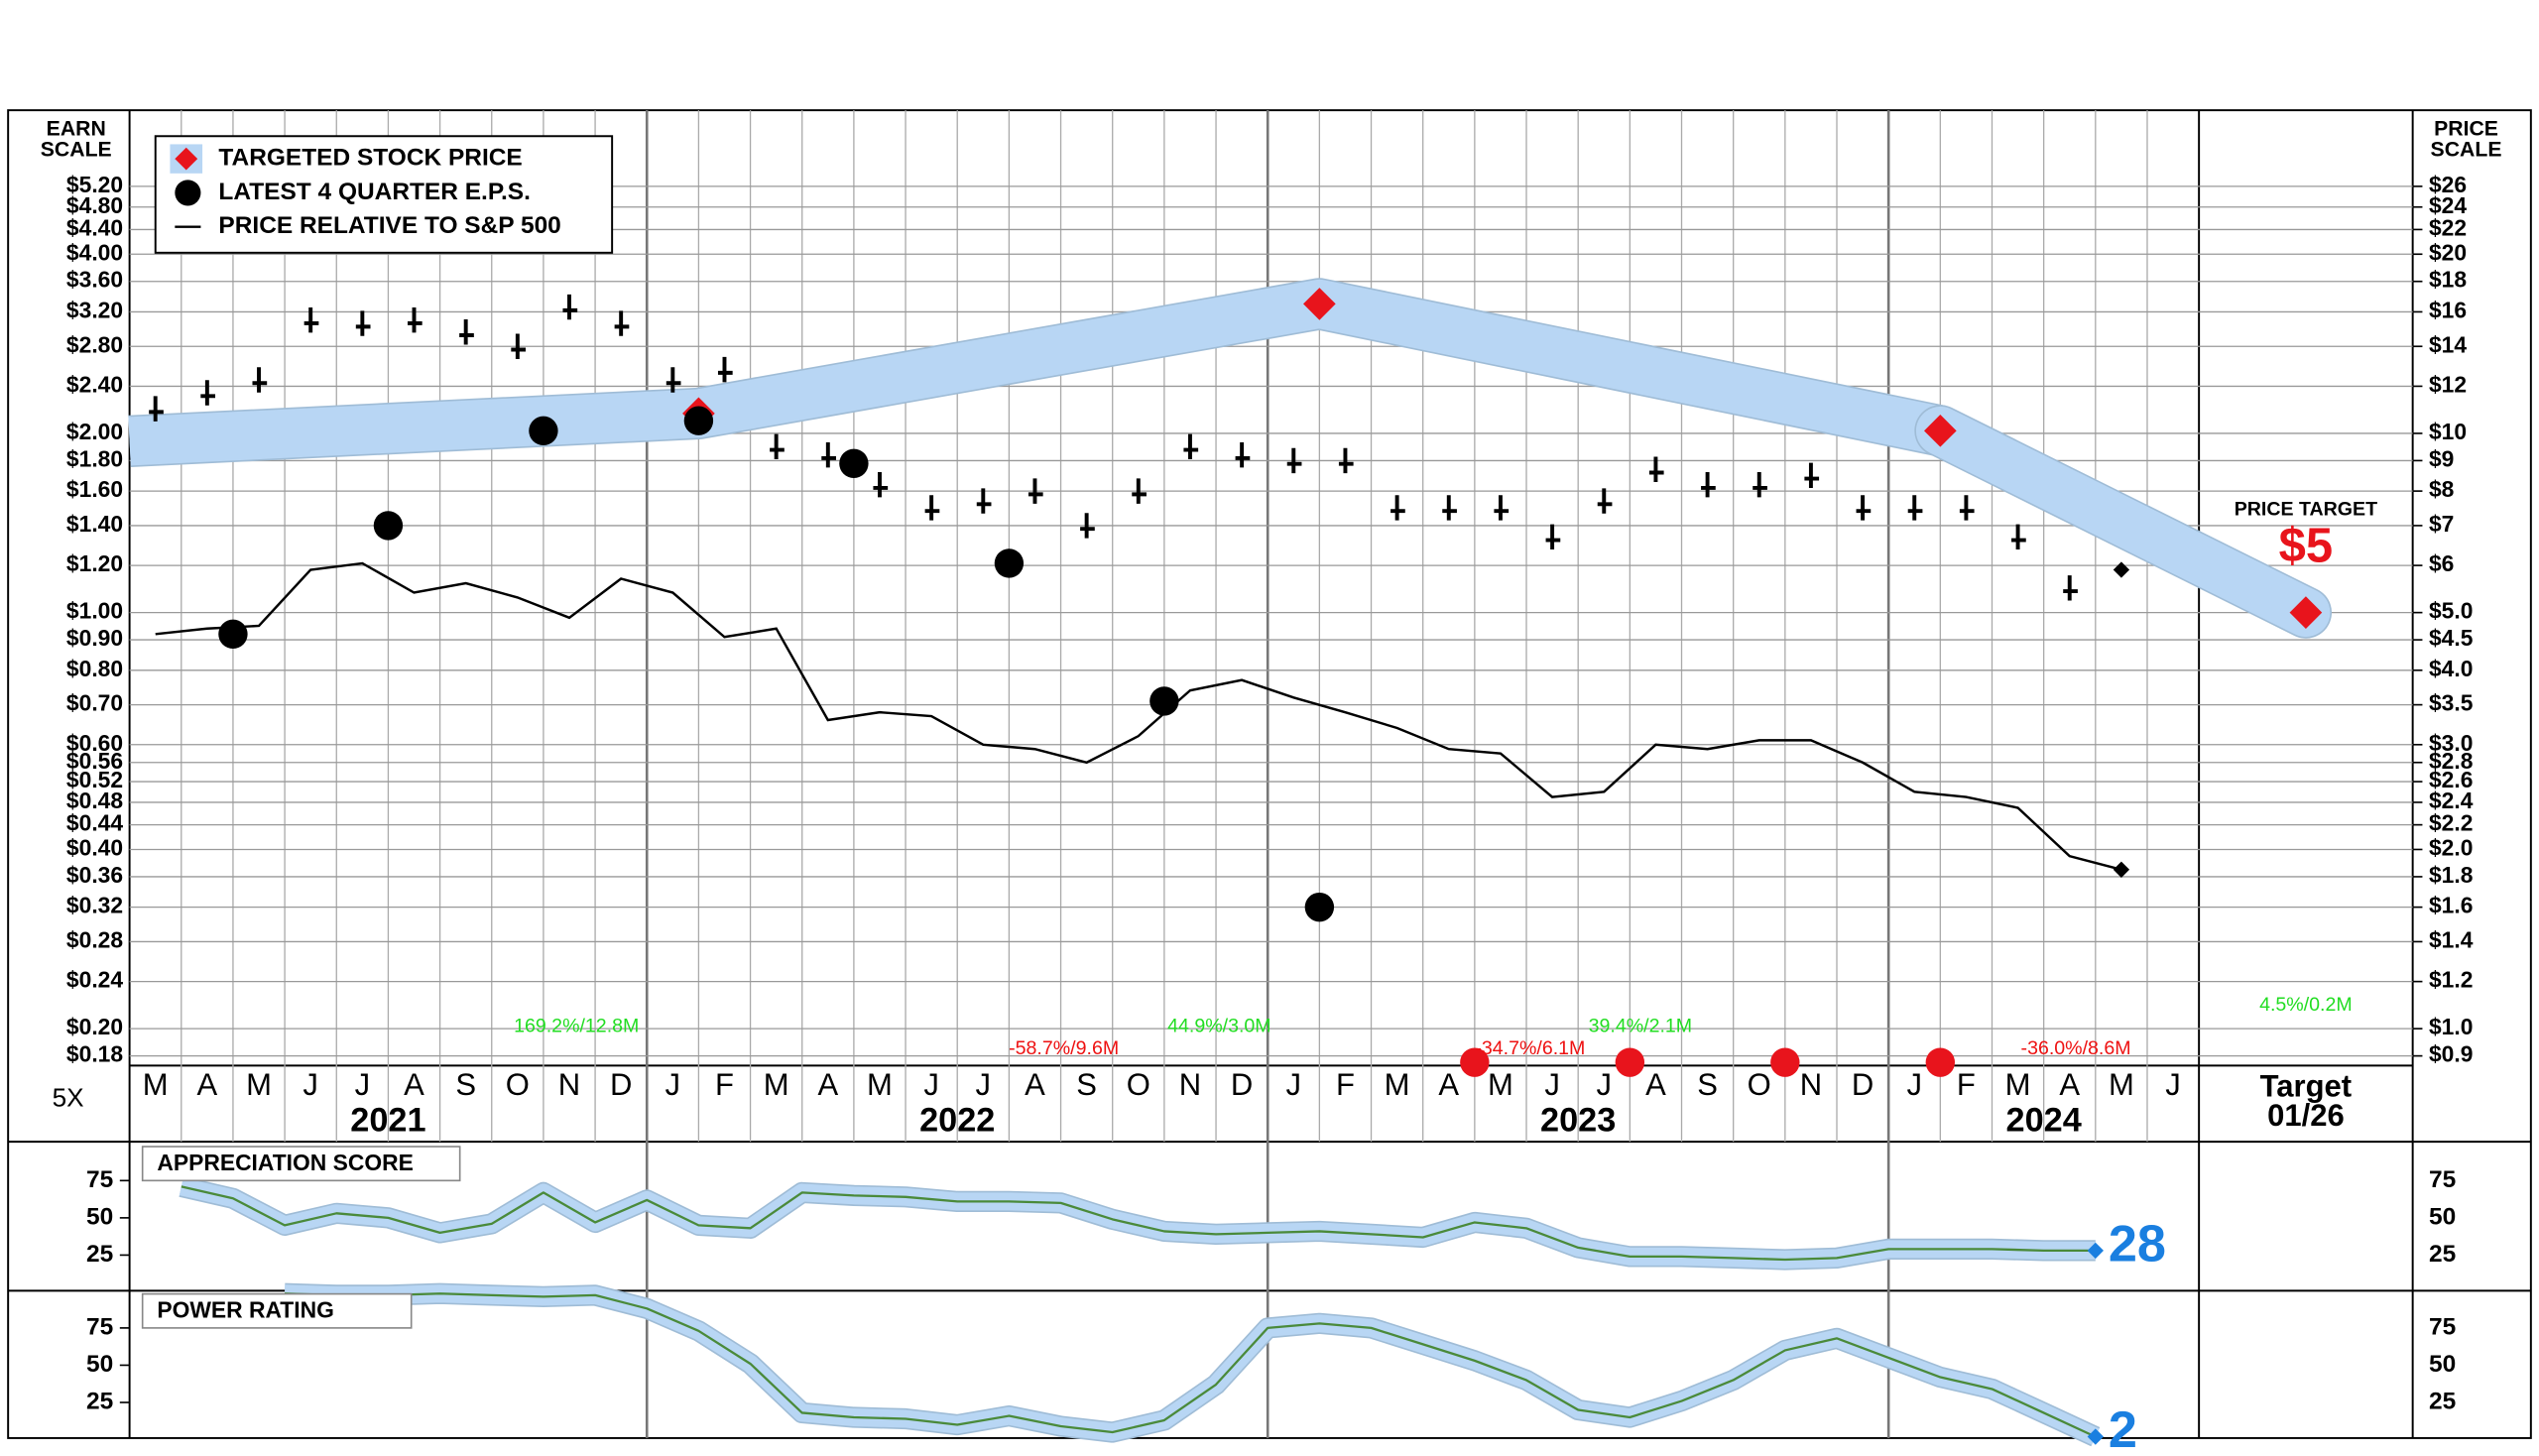  Describe the element at coordinates (2451, 743) in the screenshot. I see `y2-tick-label: $3.0` at that location.